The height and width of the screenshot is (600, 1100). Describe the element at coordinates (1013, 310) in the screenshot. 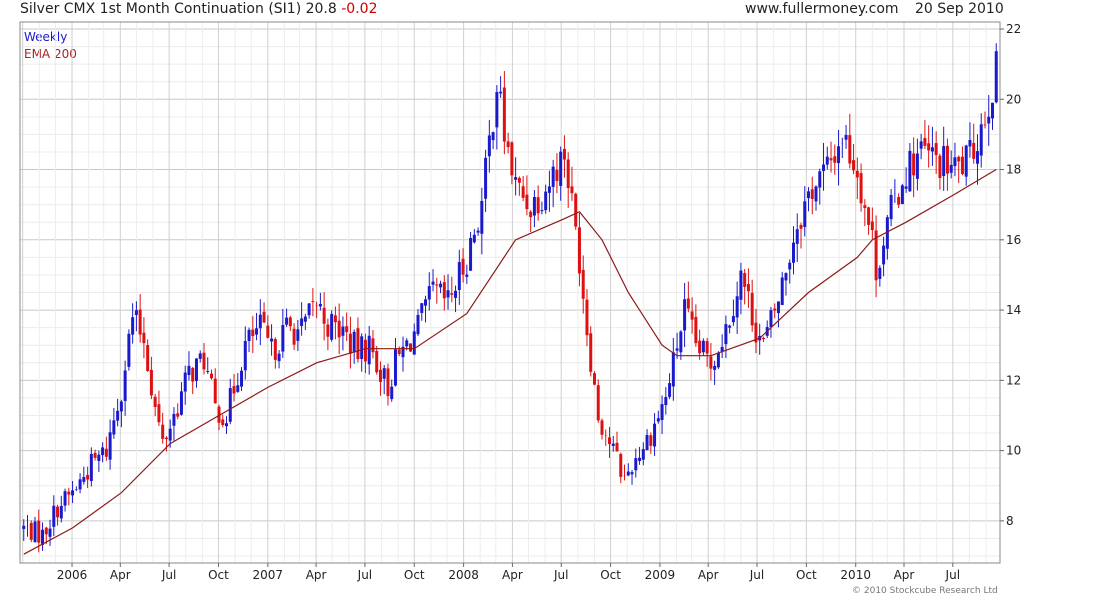

I see `y-tick-label: 14` at that location.